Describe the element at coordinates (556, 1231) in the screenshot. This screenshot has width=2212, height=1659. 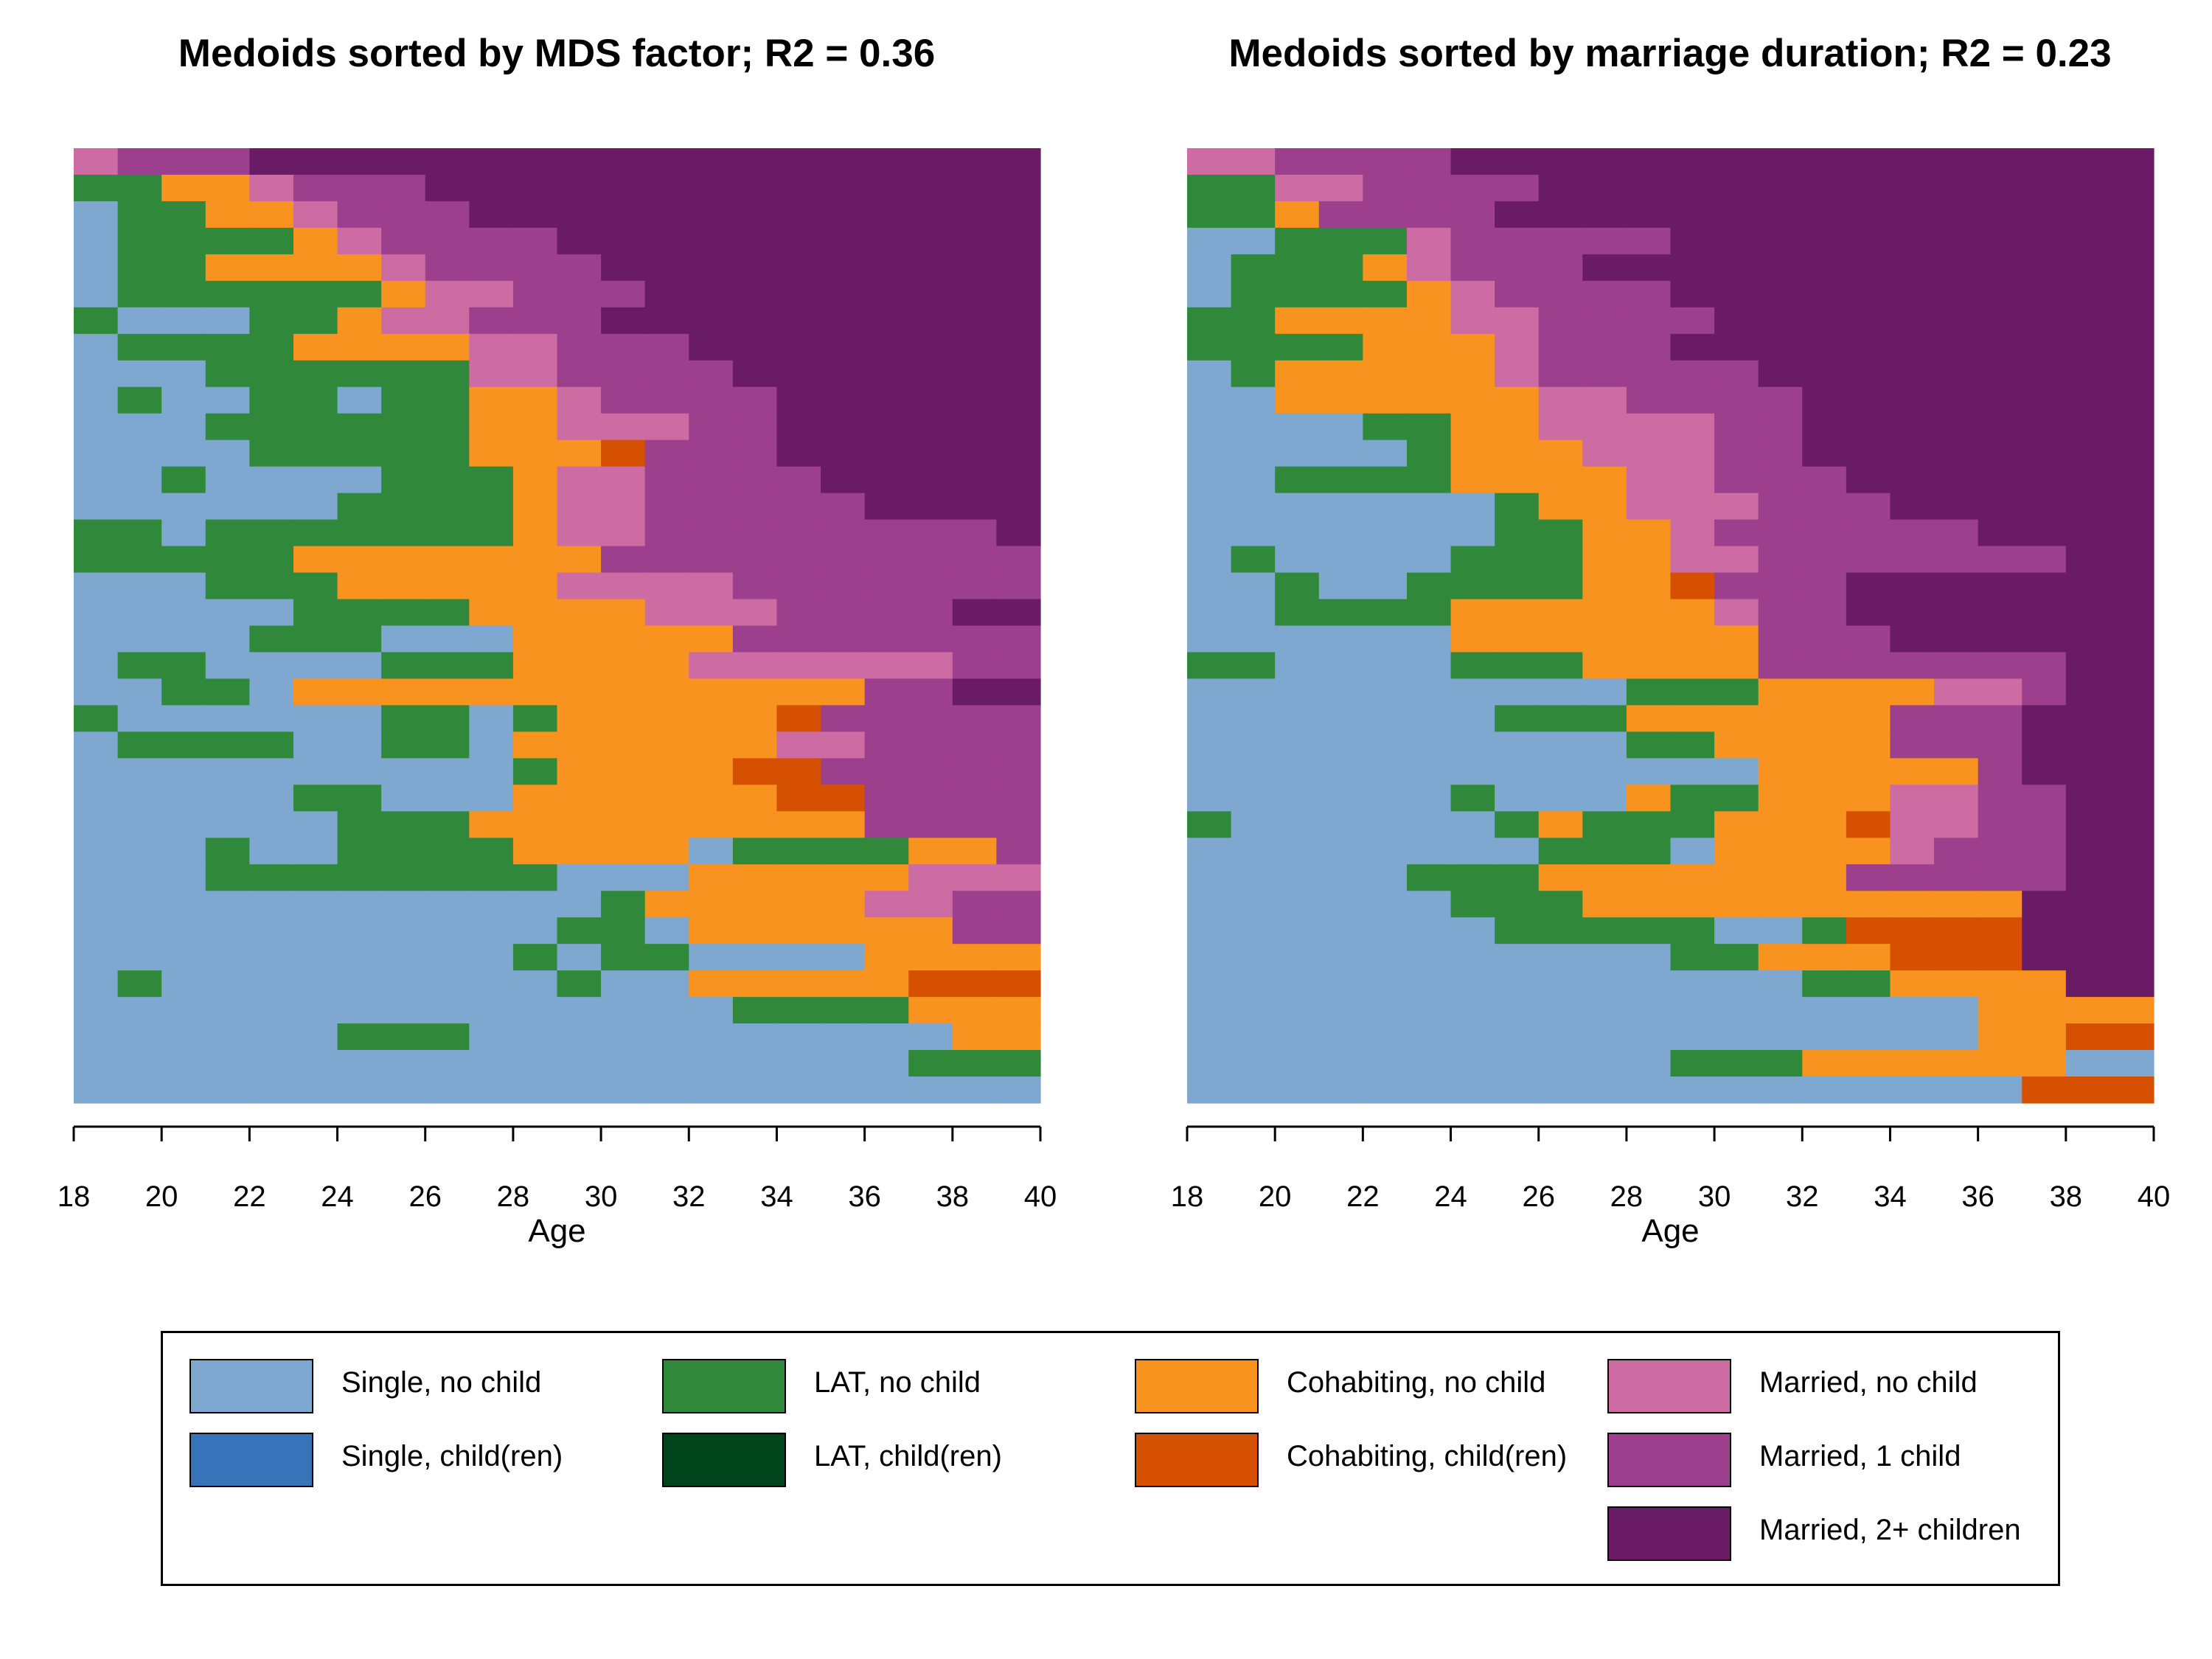
I see `x-axis-title: Age` at that location.